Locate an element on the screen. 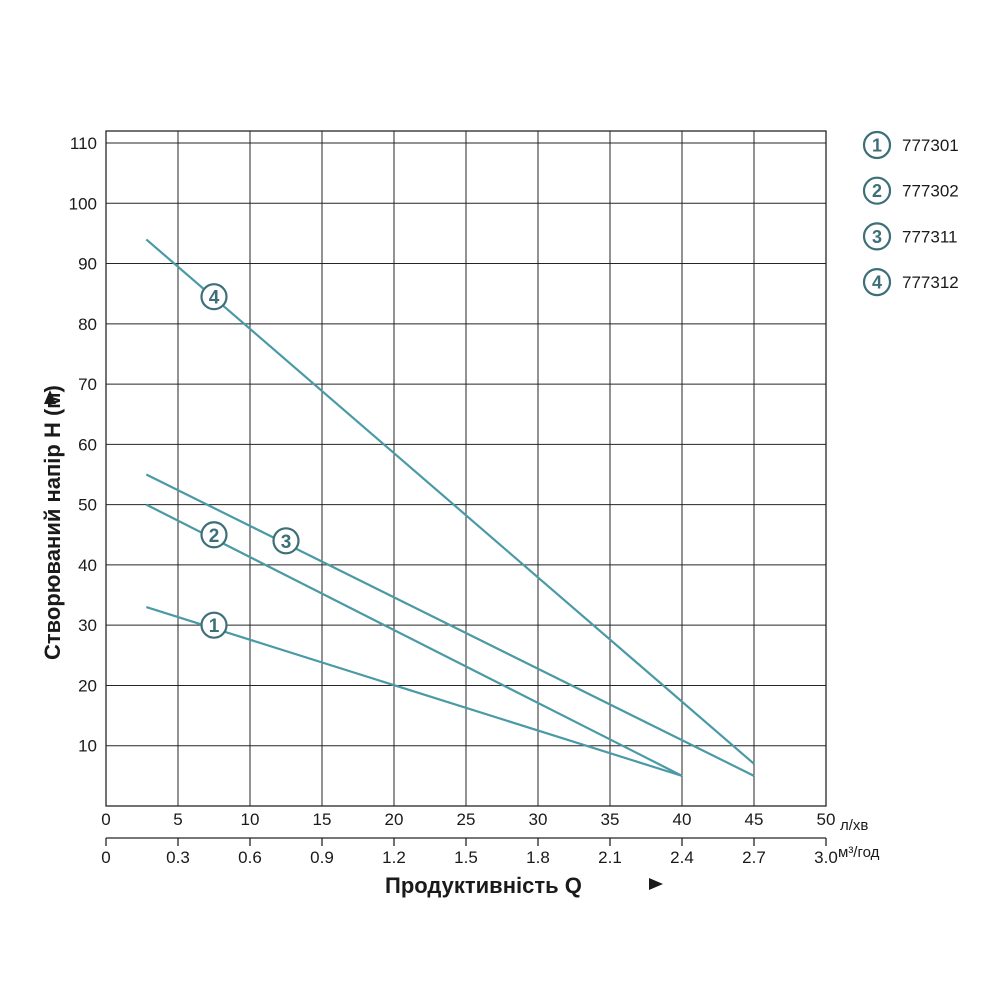  x-tick-label-lpm: 35 is located at coordinates (610, 819).